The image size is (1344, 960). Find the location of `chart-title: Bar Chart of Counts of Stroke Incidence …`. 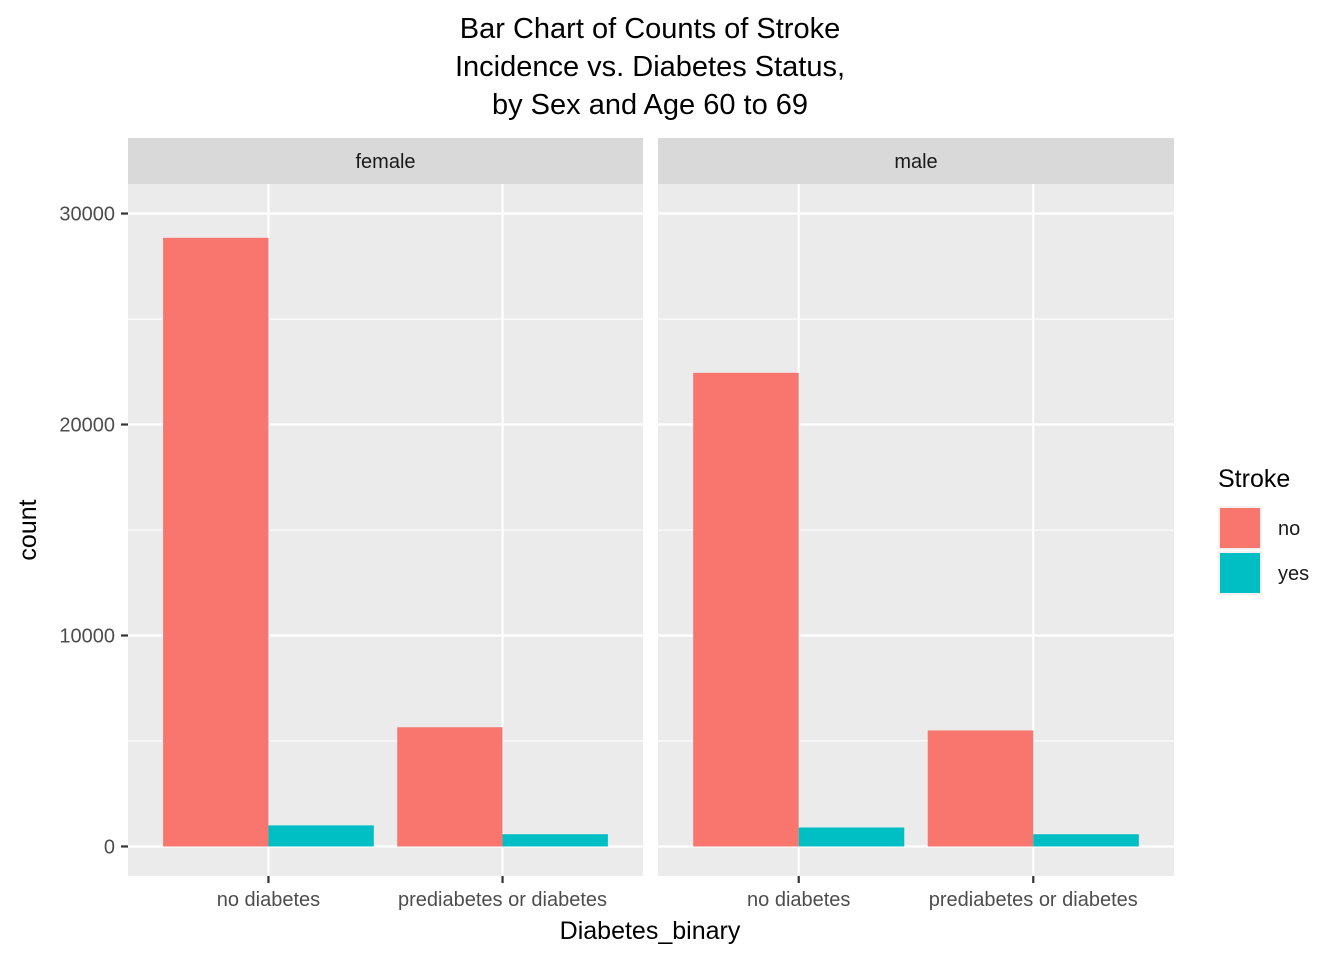

chart-title: Bar Chart of Counts of Stroke Incidence … is located at coordinates (650, 67).